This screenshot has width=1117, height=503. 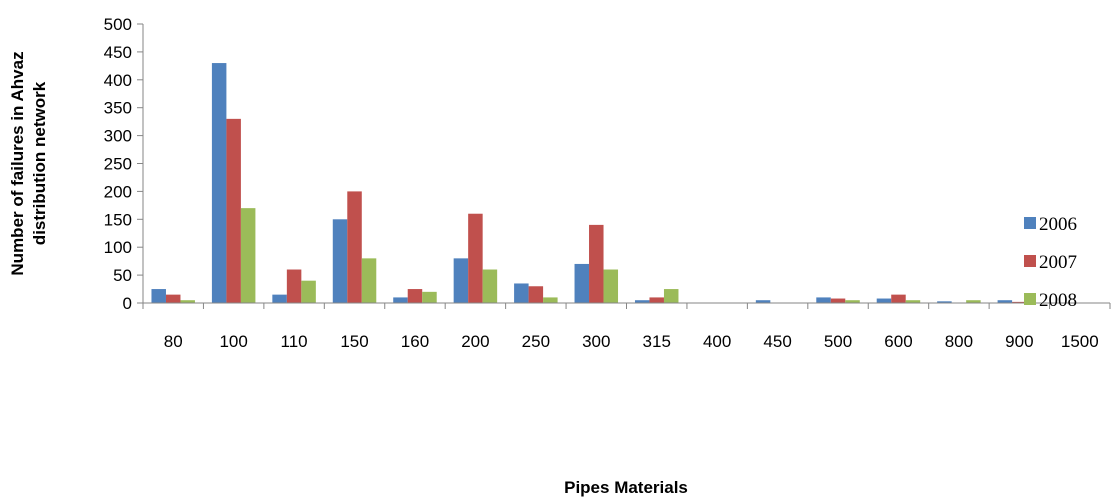 I want to click on x-tick-label: 900, so click(x=1019, y=341).